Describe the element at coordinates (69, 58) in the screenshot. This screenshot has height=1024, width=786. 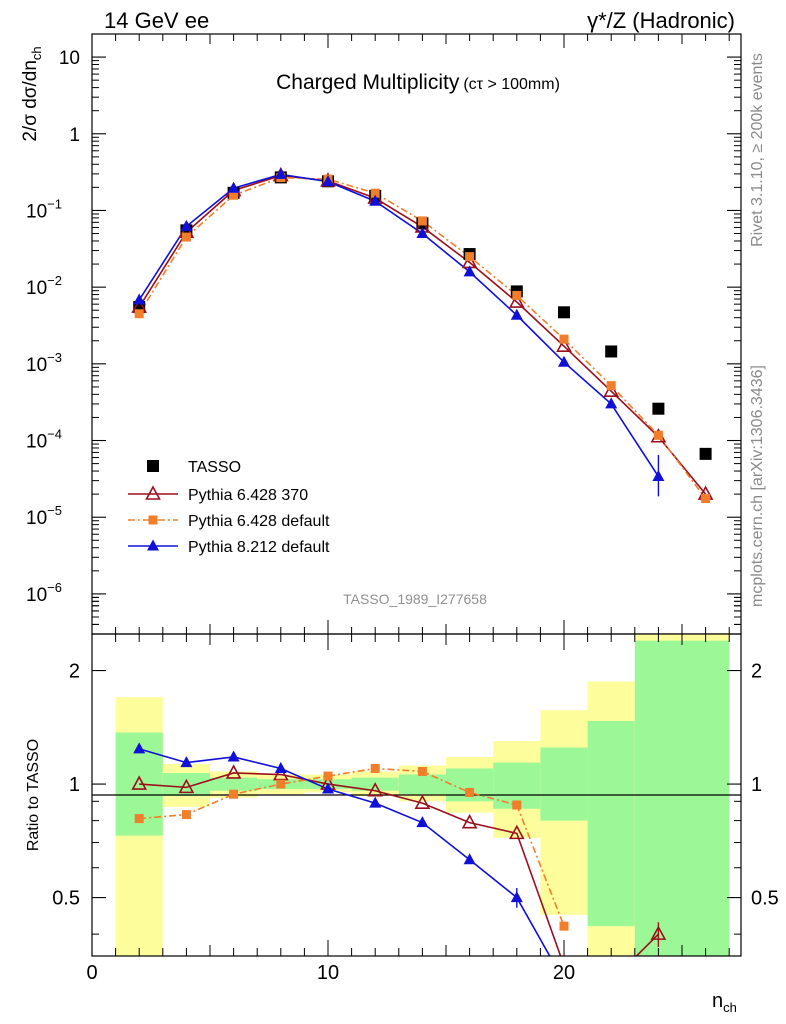
I see `y-tick-label: 10` at that location.